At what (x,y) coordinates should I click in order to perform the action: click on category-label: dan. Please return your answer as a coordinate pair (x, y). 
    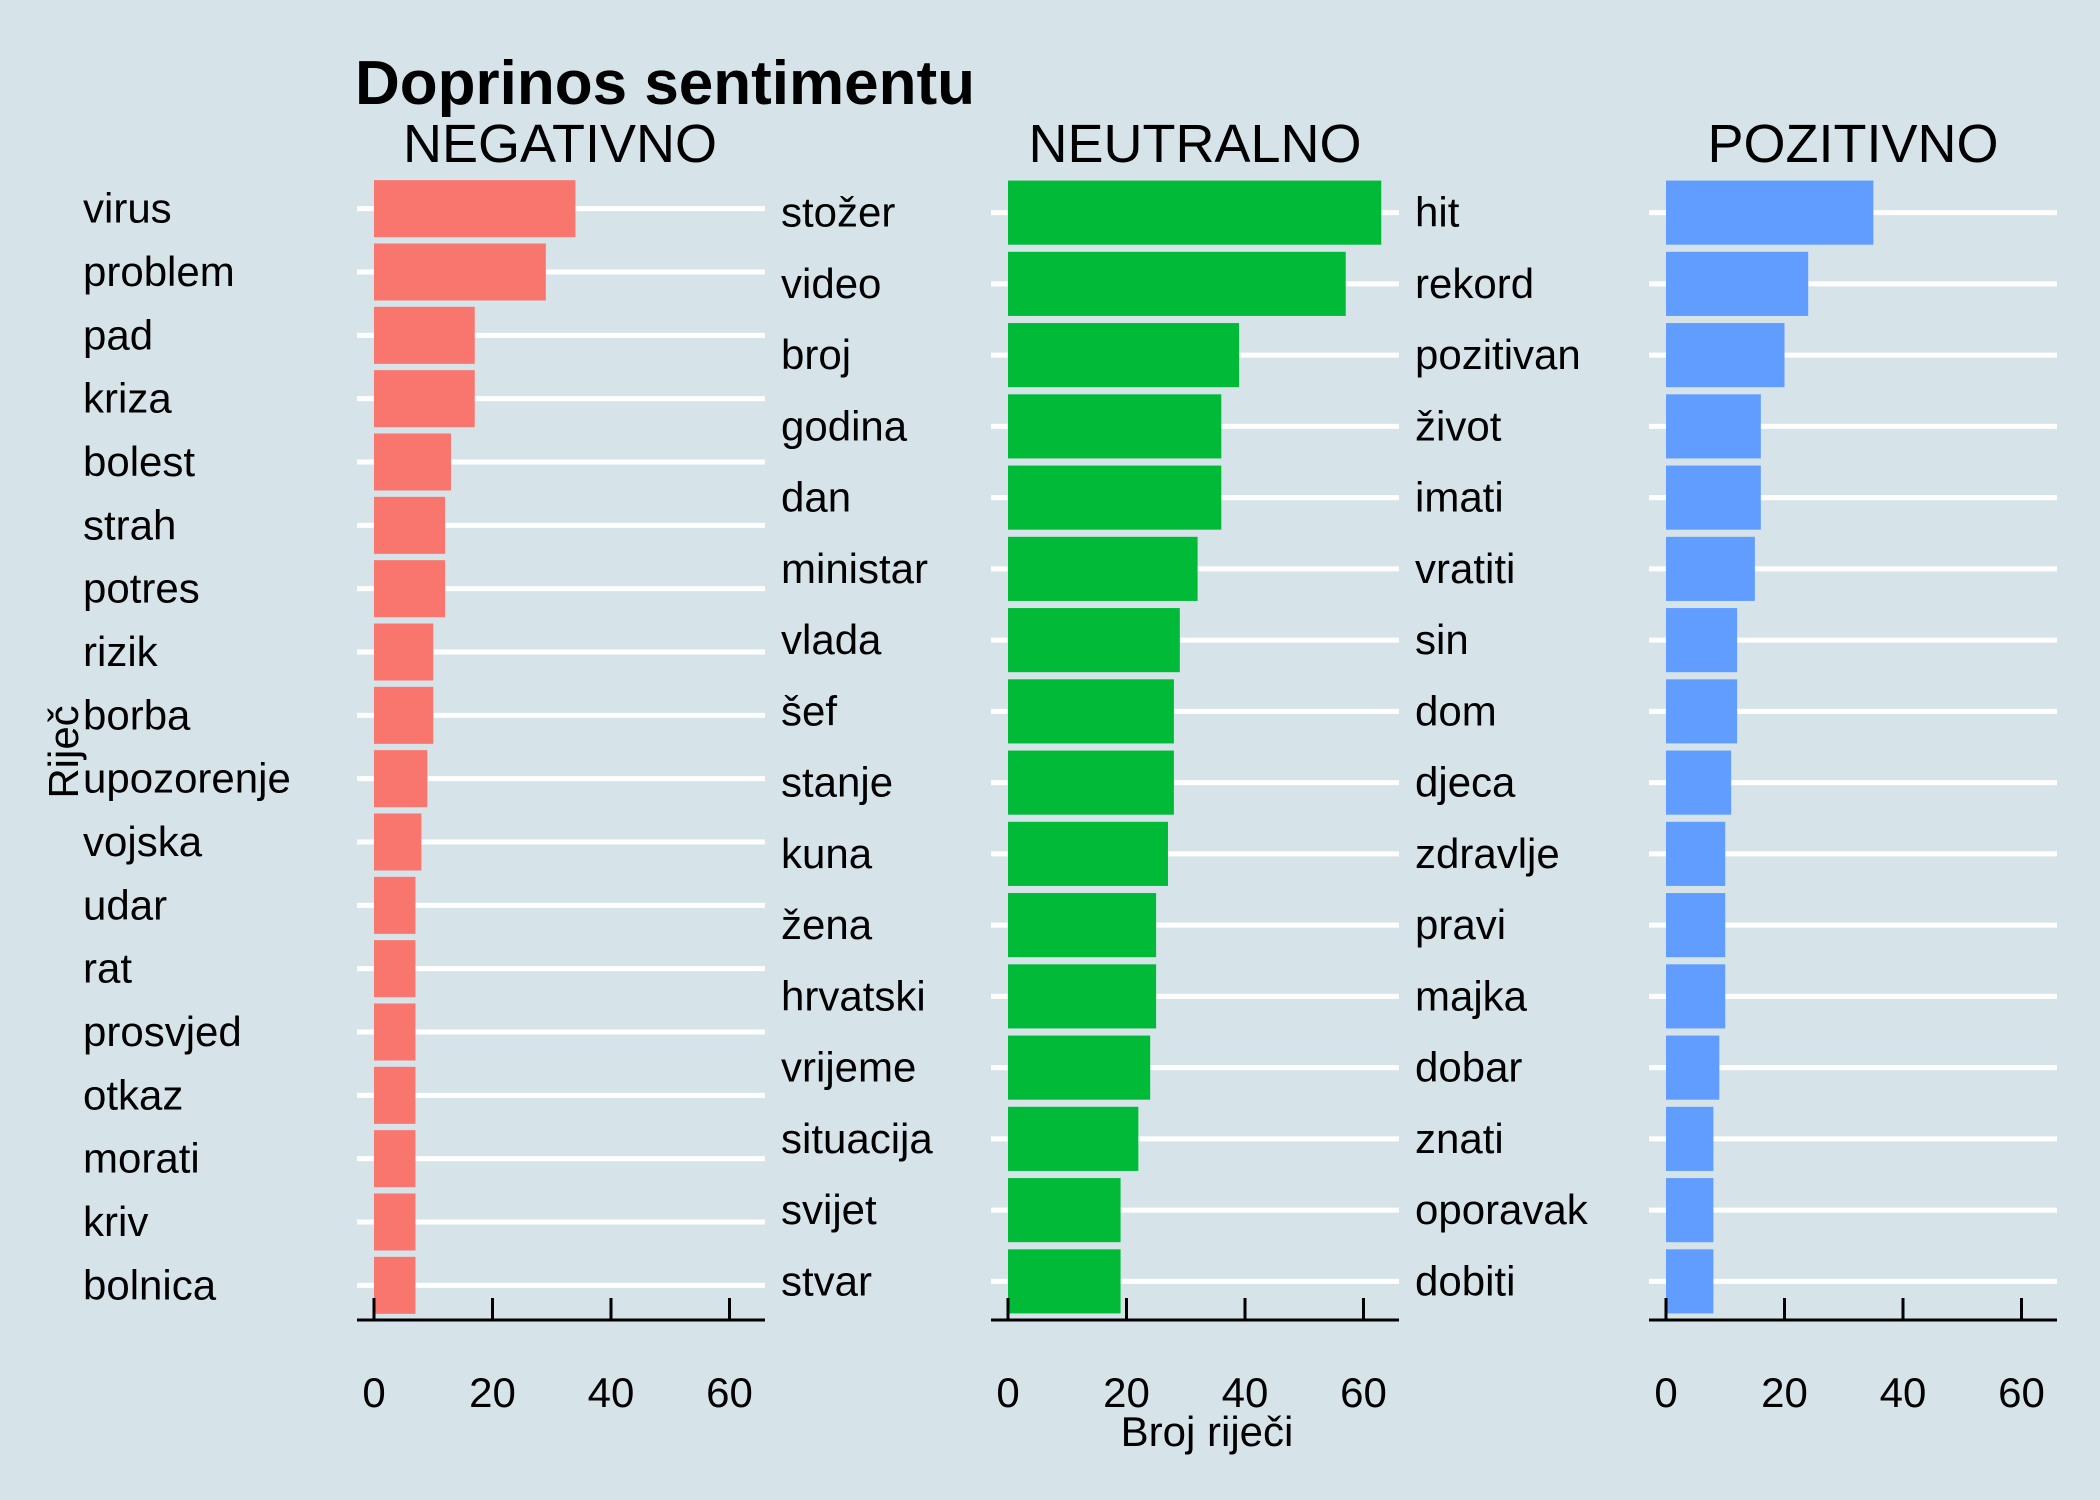
    Looking at the image, I should click on (816, 497).